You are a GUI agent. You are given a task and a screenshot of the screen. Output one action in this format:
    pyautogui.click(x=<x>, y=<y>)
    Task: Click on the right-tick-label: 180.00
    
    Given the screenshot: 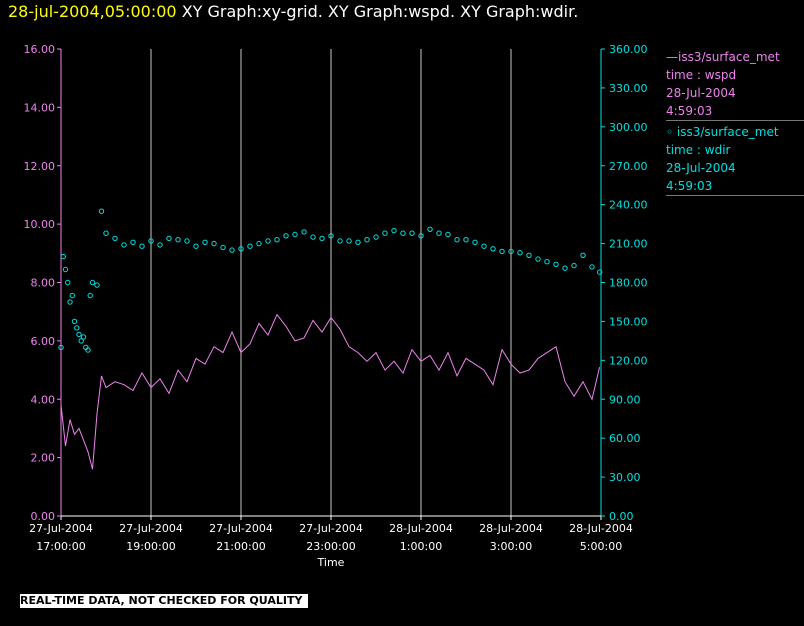 What is the action you would take?
    pyautogui.click(x=628, y=283)
    